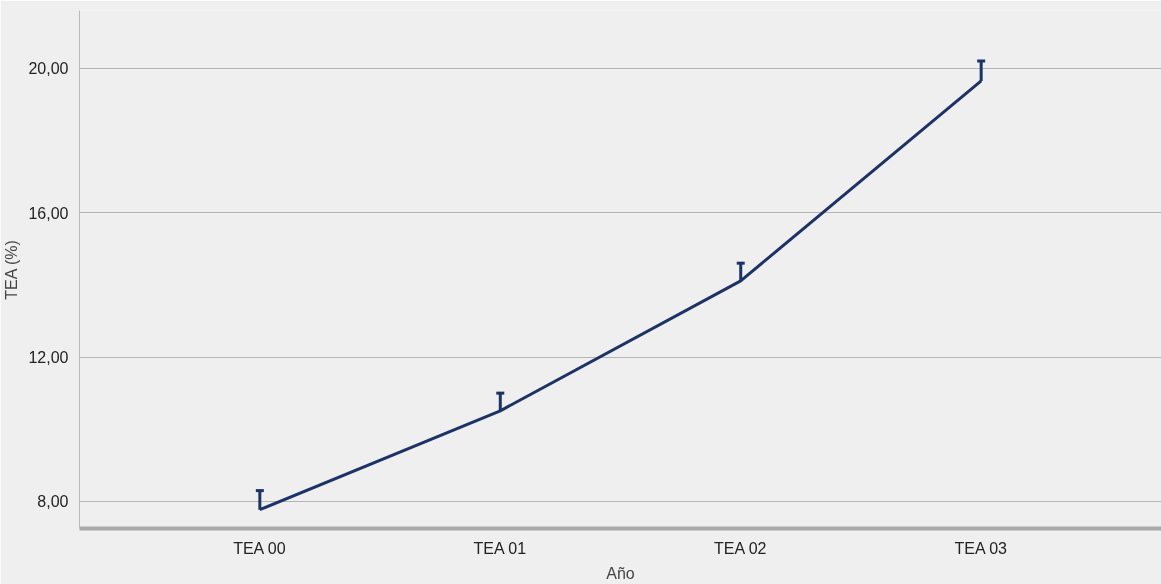 The image size is (1161, 584). Describe the element at coordinates (48, 358) in the screenshot. I see `y-tick-label: 12,00` at that location.